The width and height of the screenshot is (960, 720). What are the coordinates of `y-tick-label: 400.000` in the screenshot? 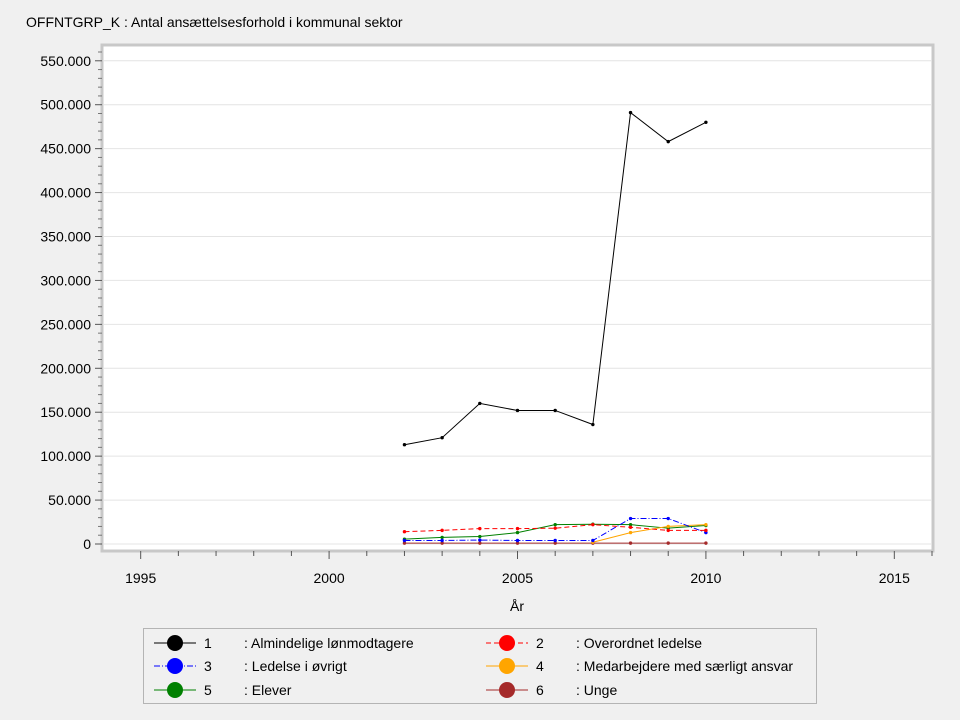 It's located at (65, 193).